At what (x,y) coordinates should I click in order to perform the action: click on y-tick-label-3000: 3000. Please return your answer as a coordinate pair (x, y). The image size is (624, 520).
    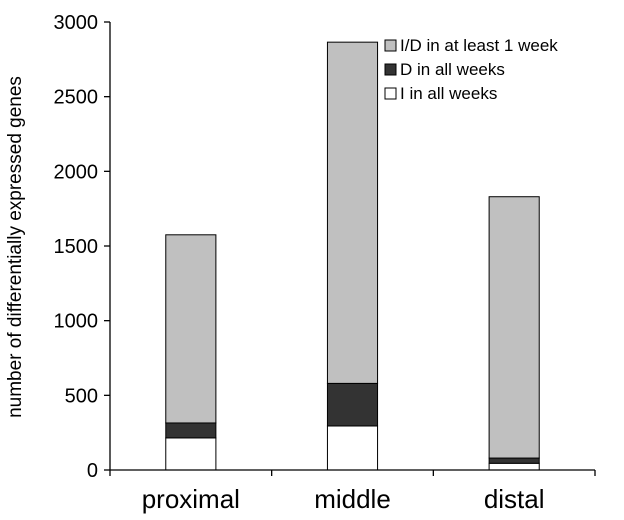
    Looking at the image, I should click on (76, 23).